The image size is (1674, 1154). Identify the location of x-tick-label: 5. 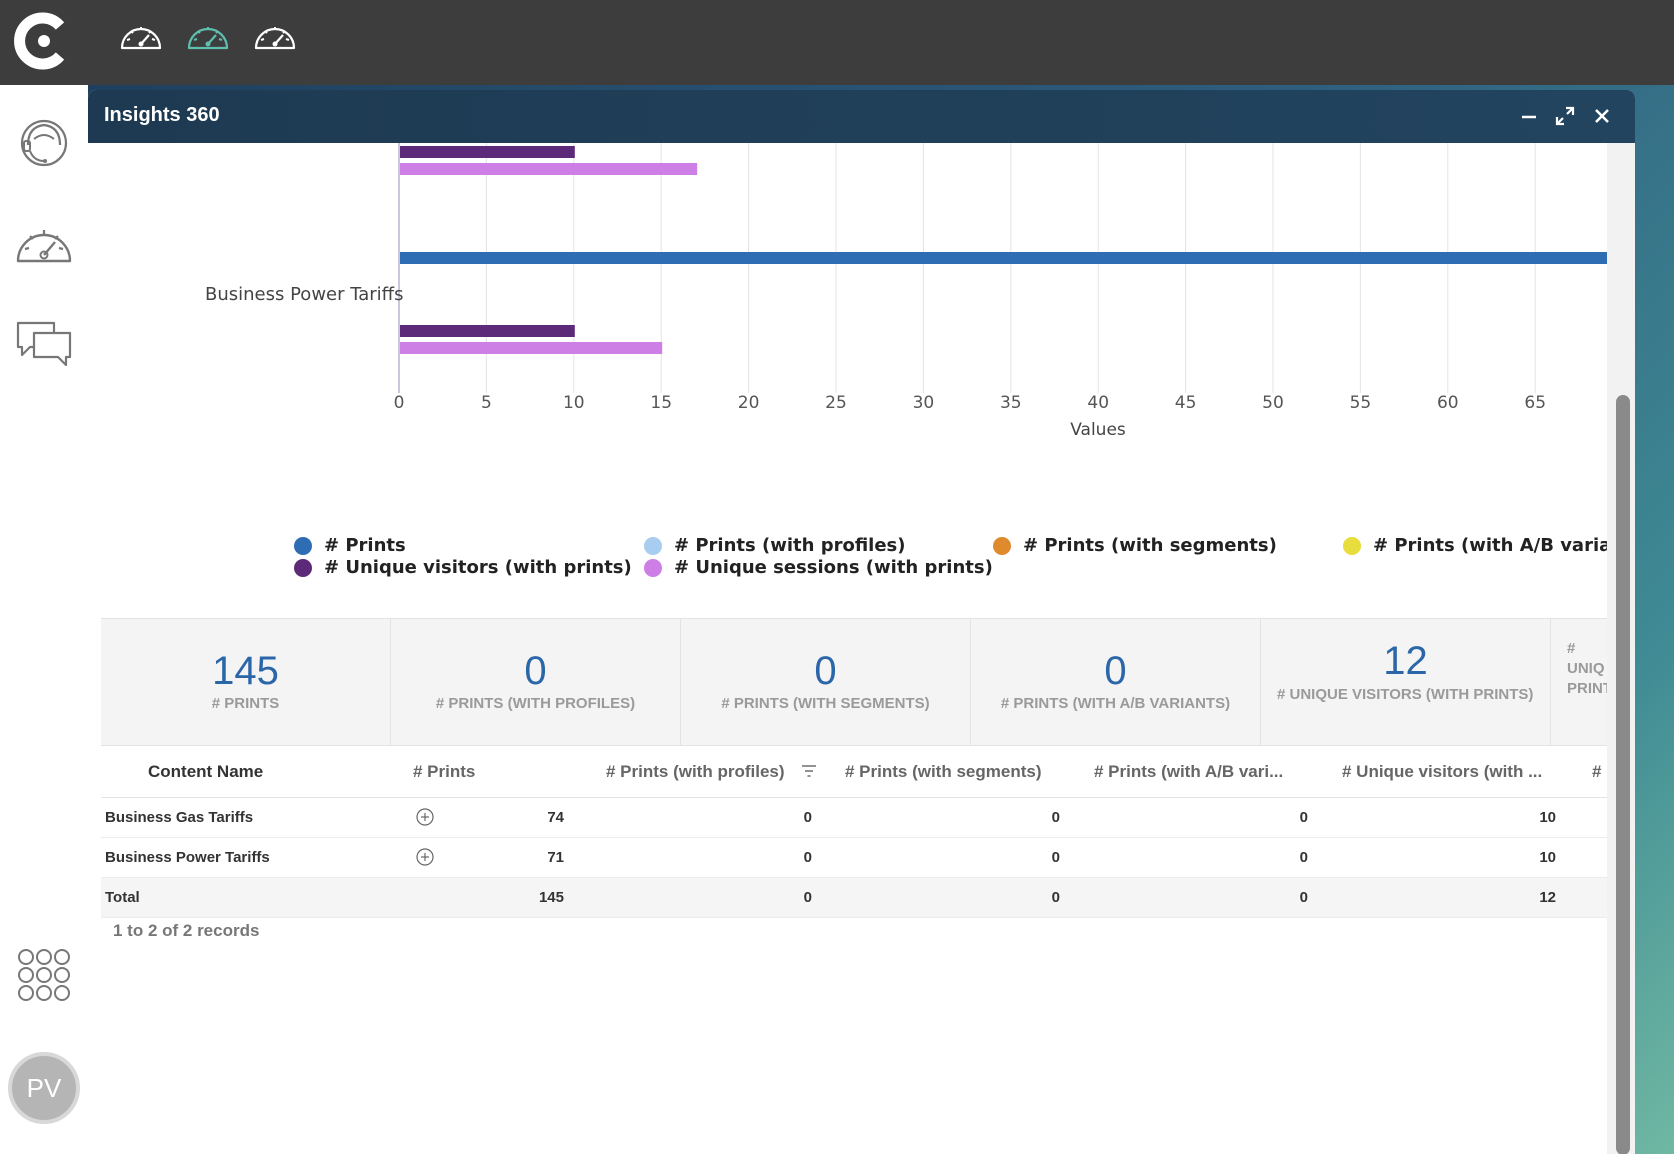
(486, 403).